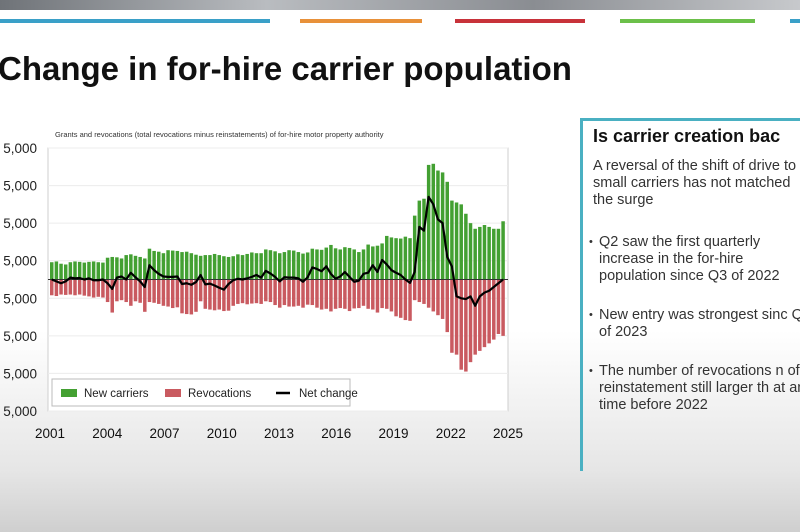 This screenshot has width=800, height=532. What do you see at coordinates (400, 5) in the screenshot?
I see `window-top-band` at bounding box center [400, 5].